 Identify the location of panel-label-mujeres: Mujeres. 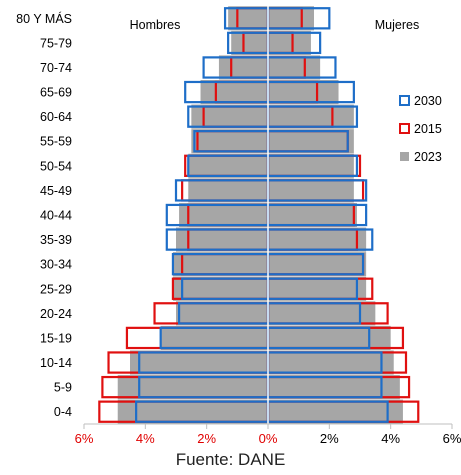
(397, 25).